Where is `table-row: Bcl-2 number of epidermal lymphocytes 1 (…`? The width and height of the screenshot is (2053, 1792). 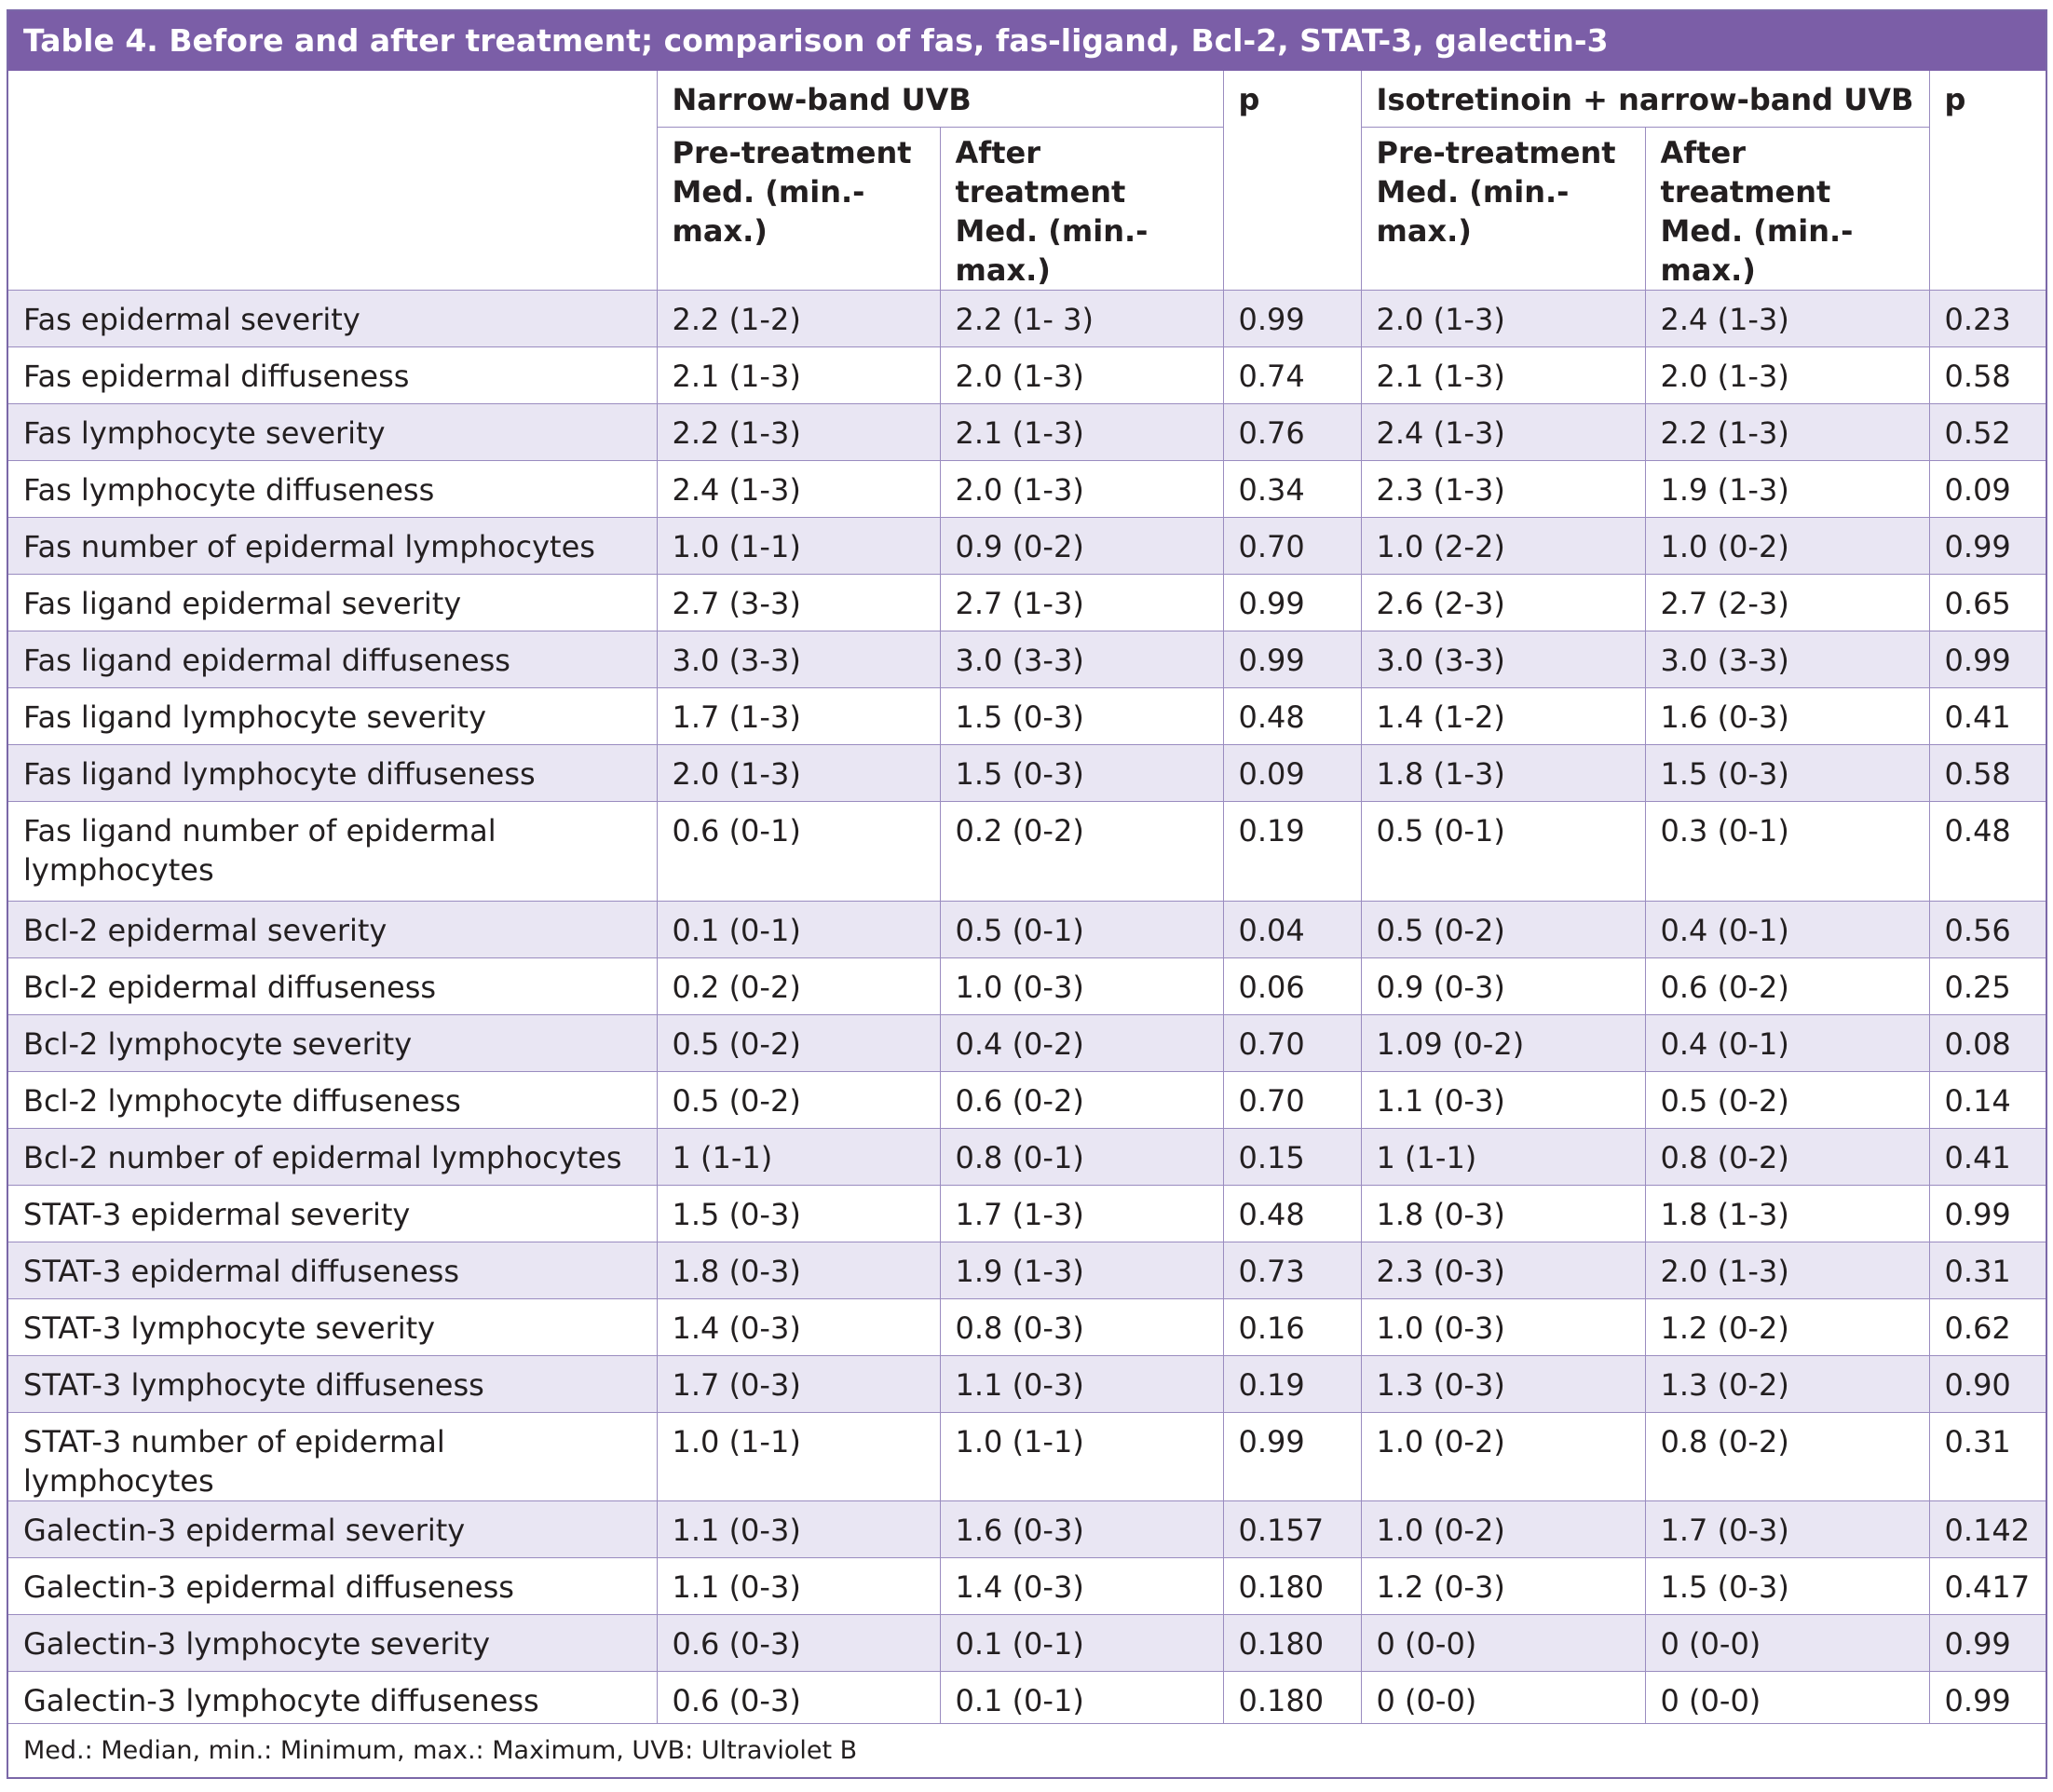
table-row: Bcl-2 number of epidermal lymphocytes 1 (… is located at coordinates (1027, 1156).